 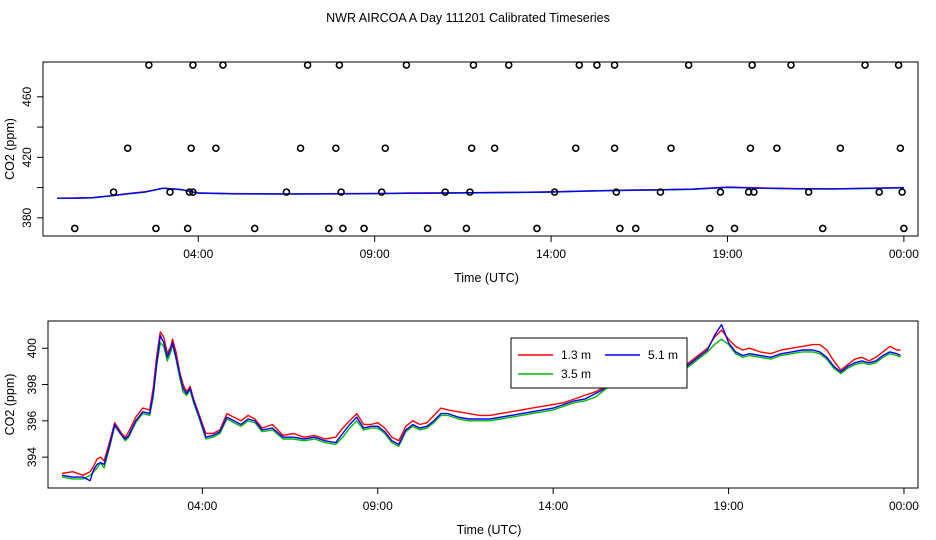 I want to click on legend-label: 3.5 m, so click(x=576, y=374).